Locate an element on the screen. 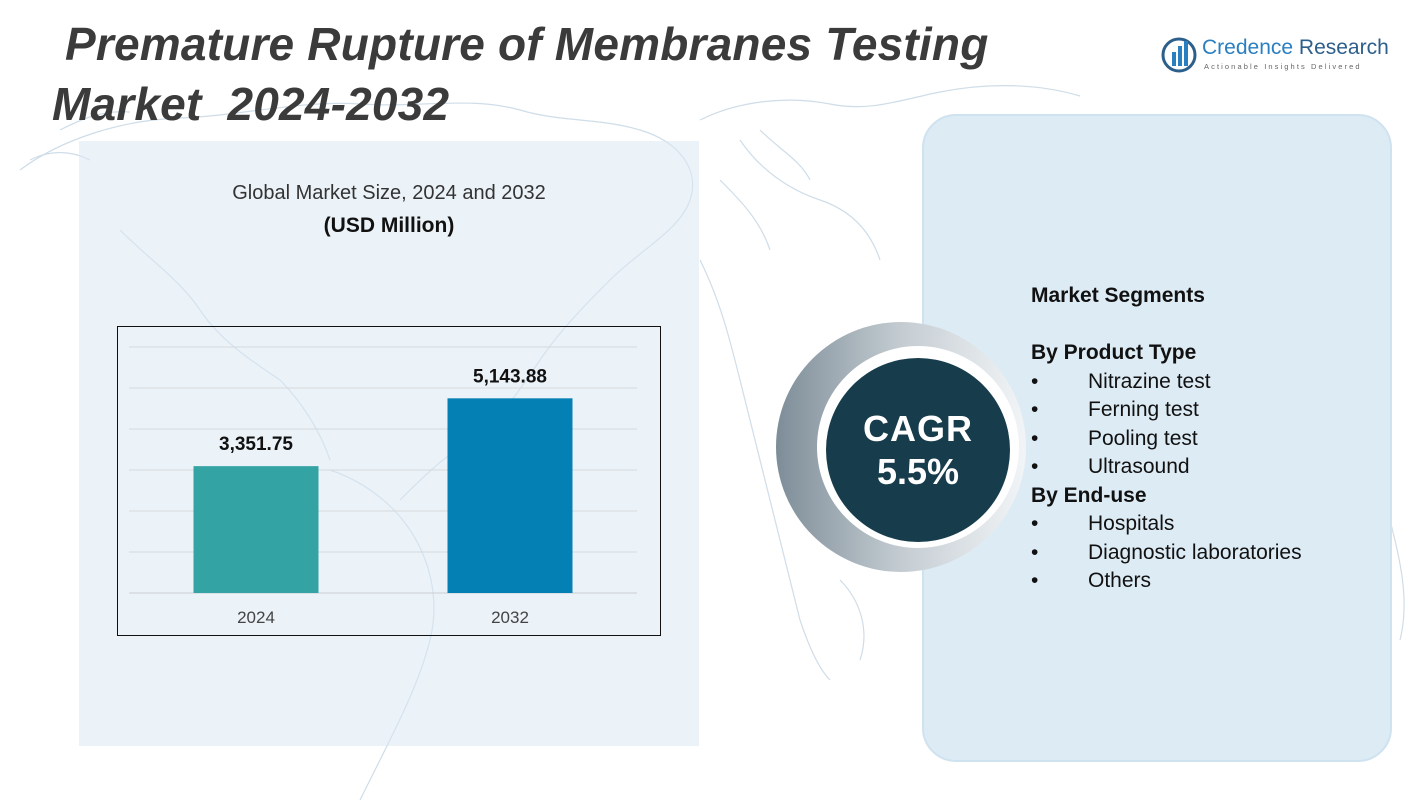 This screenshot has height=804, width=1428. logo-name-part2: Research is located at coordinates (1341, 47).